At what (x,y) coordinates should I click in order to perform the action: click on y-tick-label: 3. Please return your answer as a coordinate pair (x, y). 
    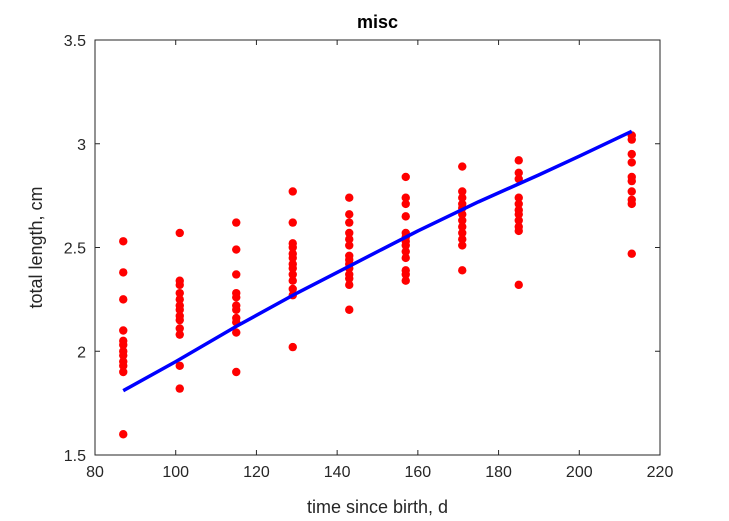
    Looking at the image, I should click on (81, 145).